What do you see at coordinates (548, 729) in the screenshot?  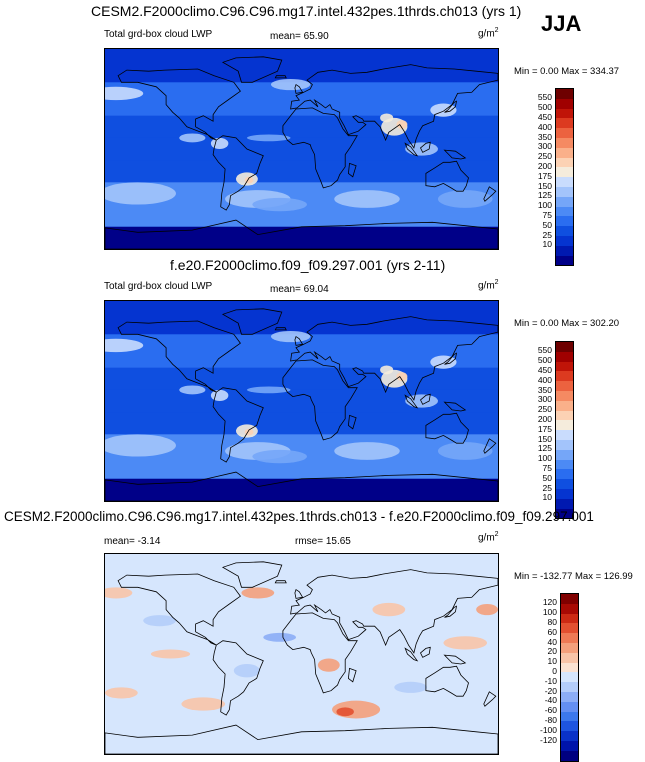 I see `colorbar-tick-label: -100` at bounding box center [548, 729].